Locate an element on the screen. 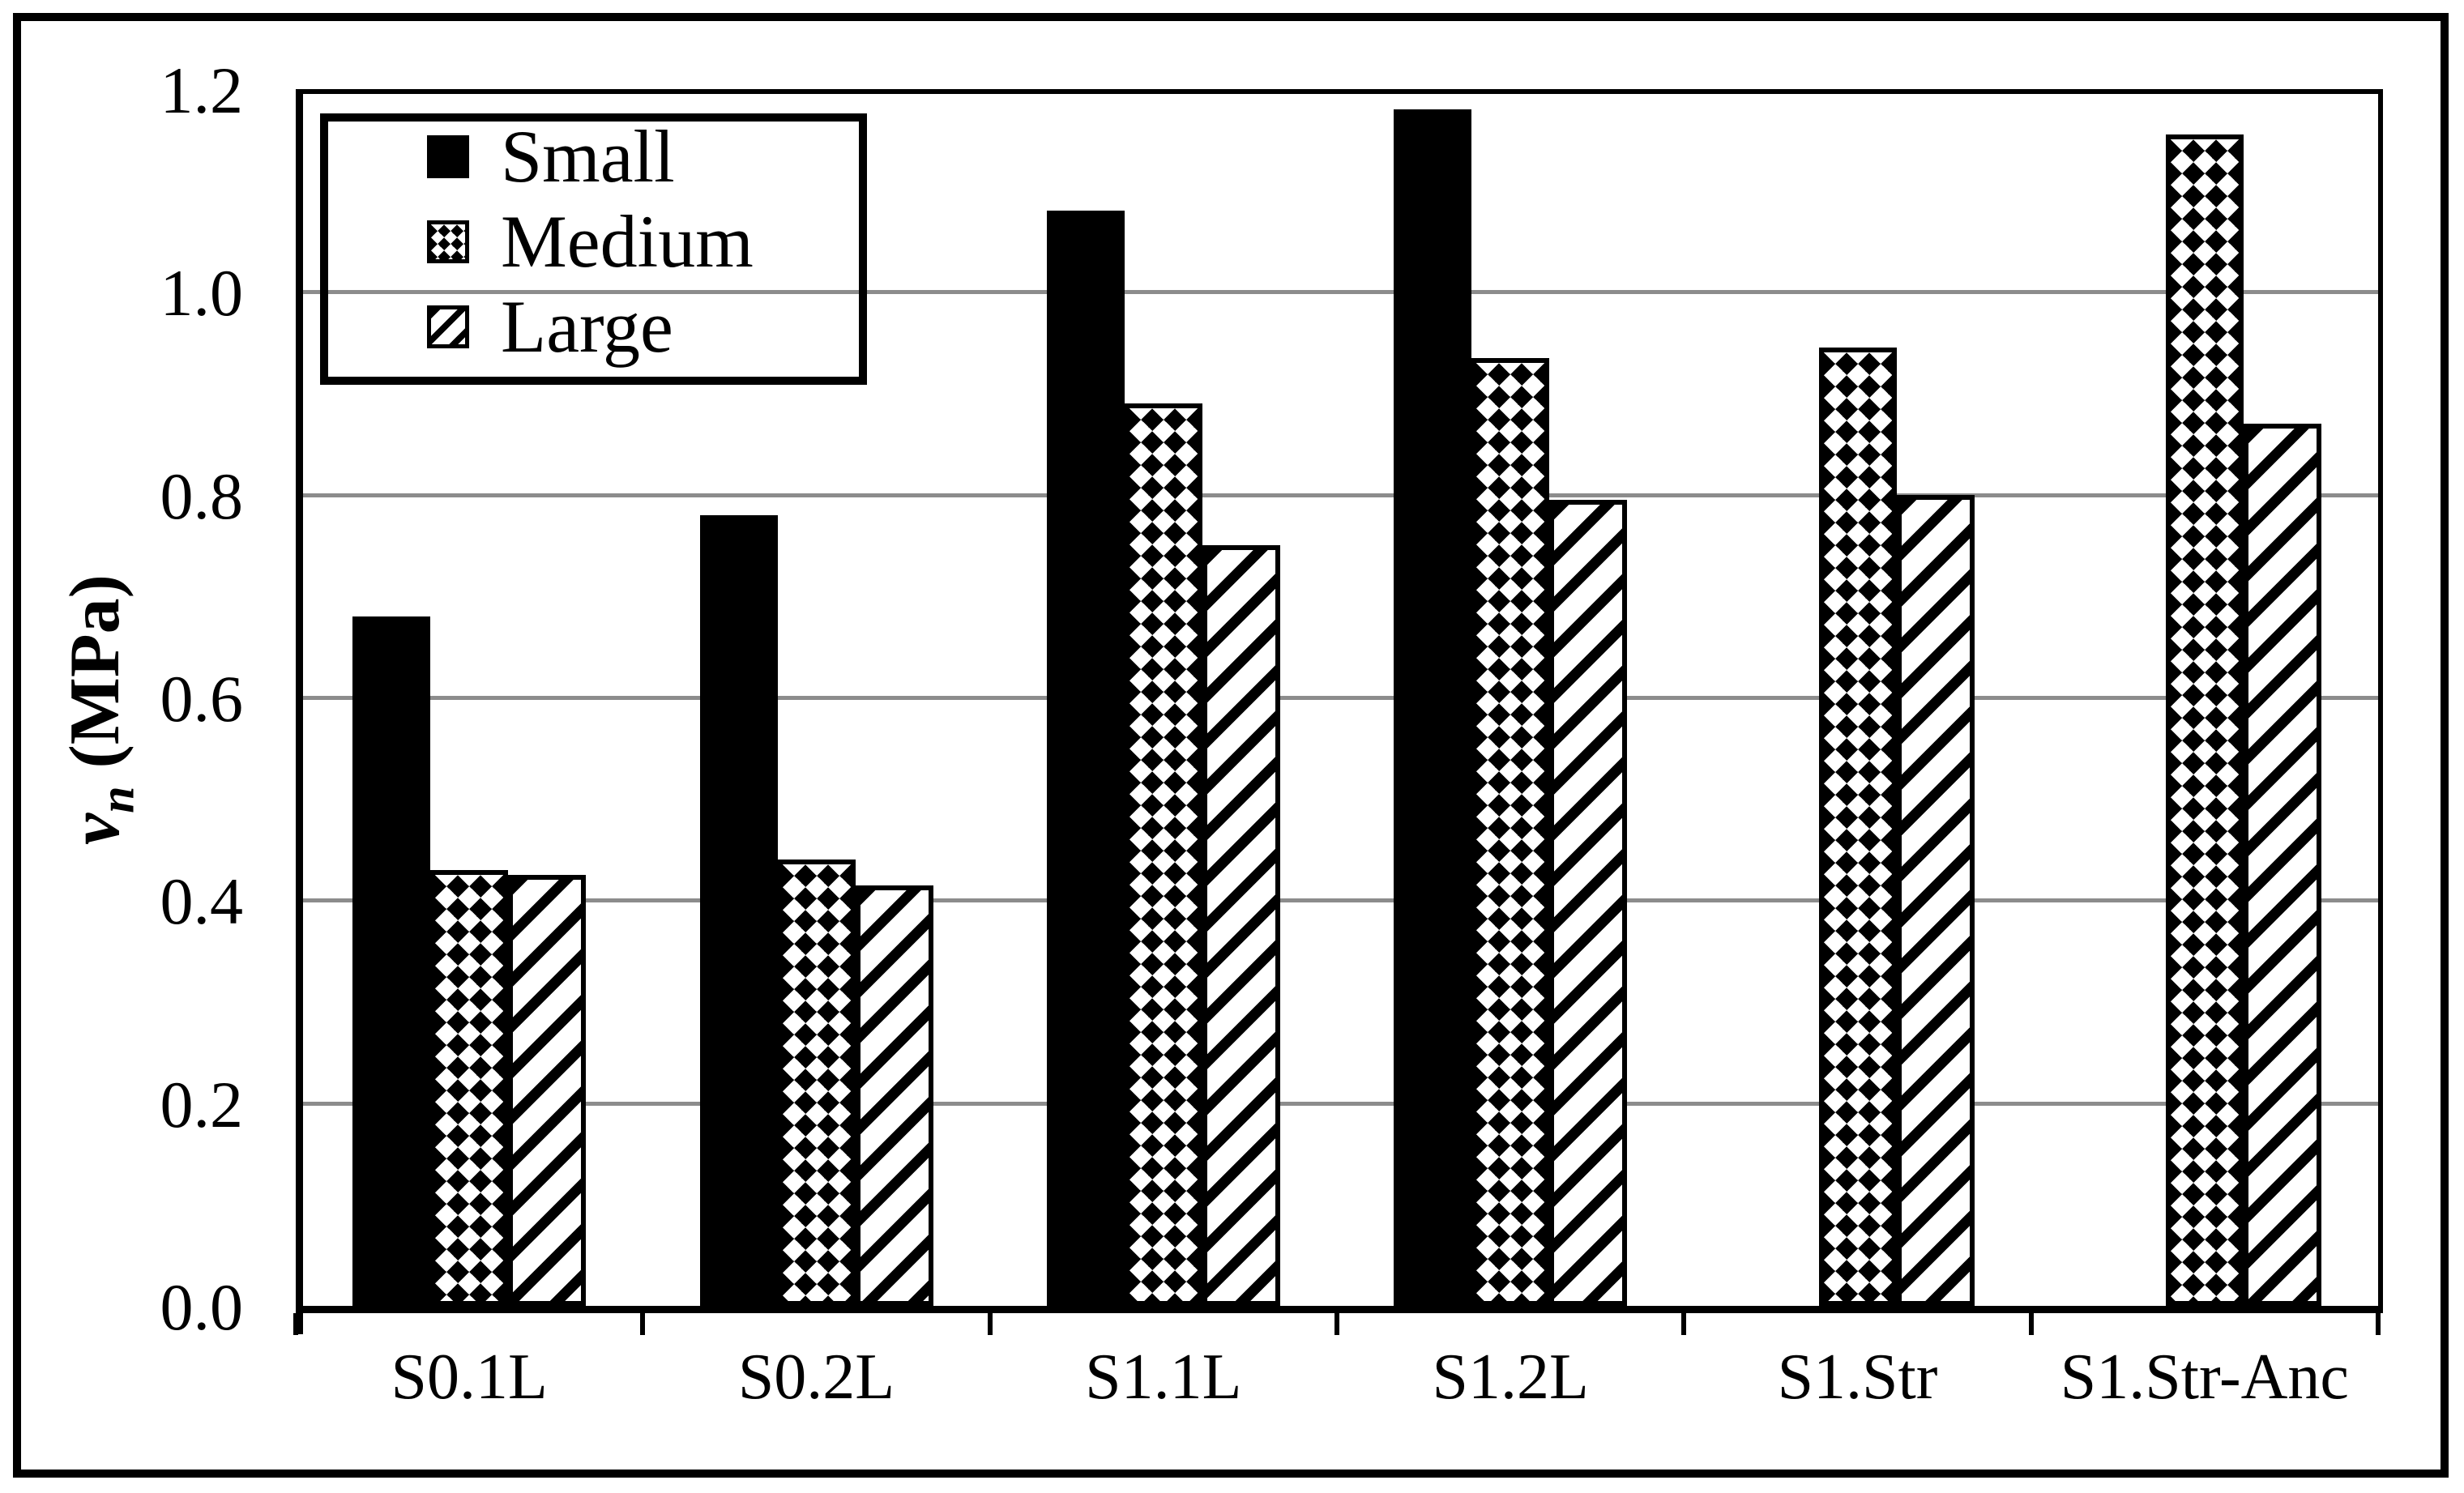  legend-label-medium: Medium is located at coordinates (627, 241).